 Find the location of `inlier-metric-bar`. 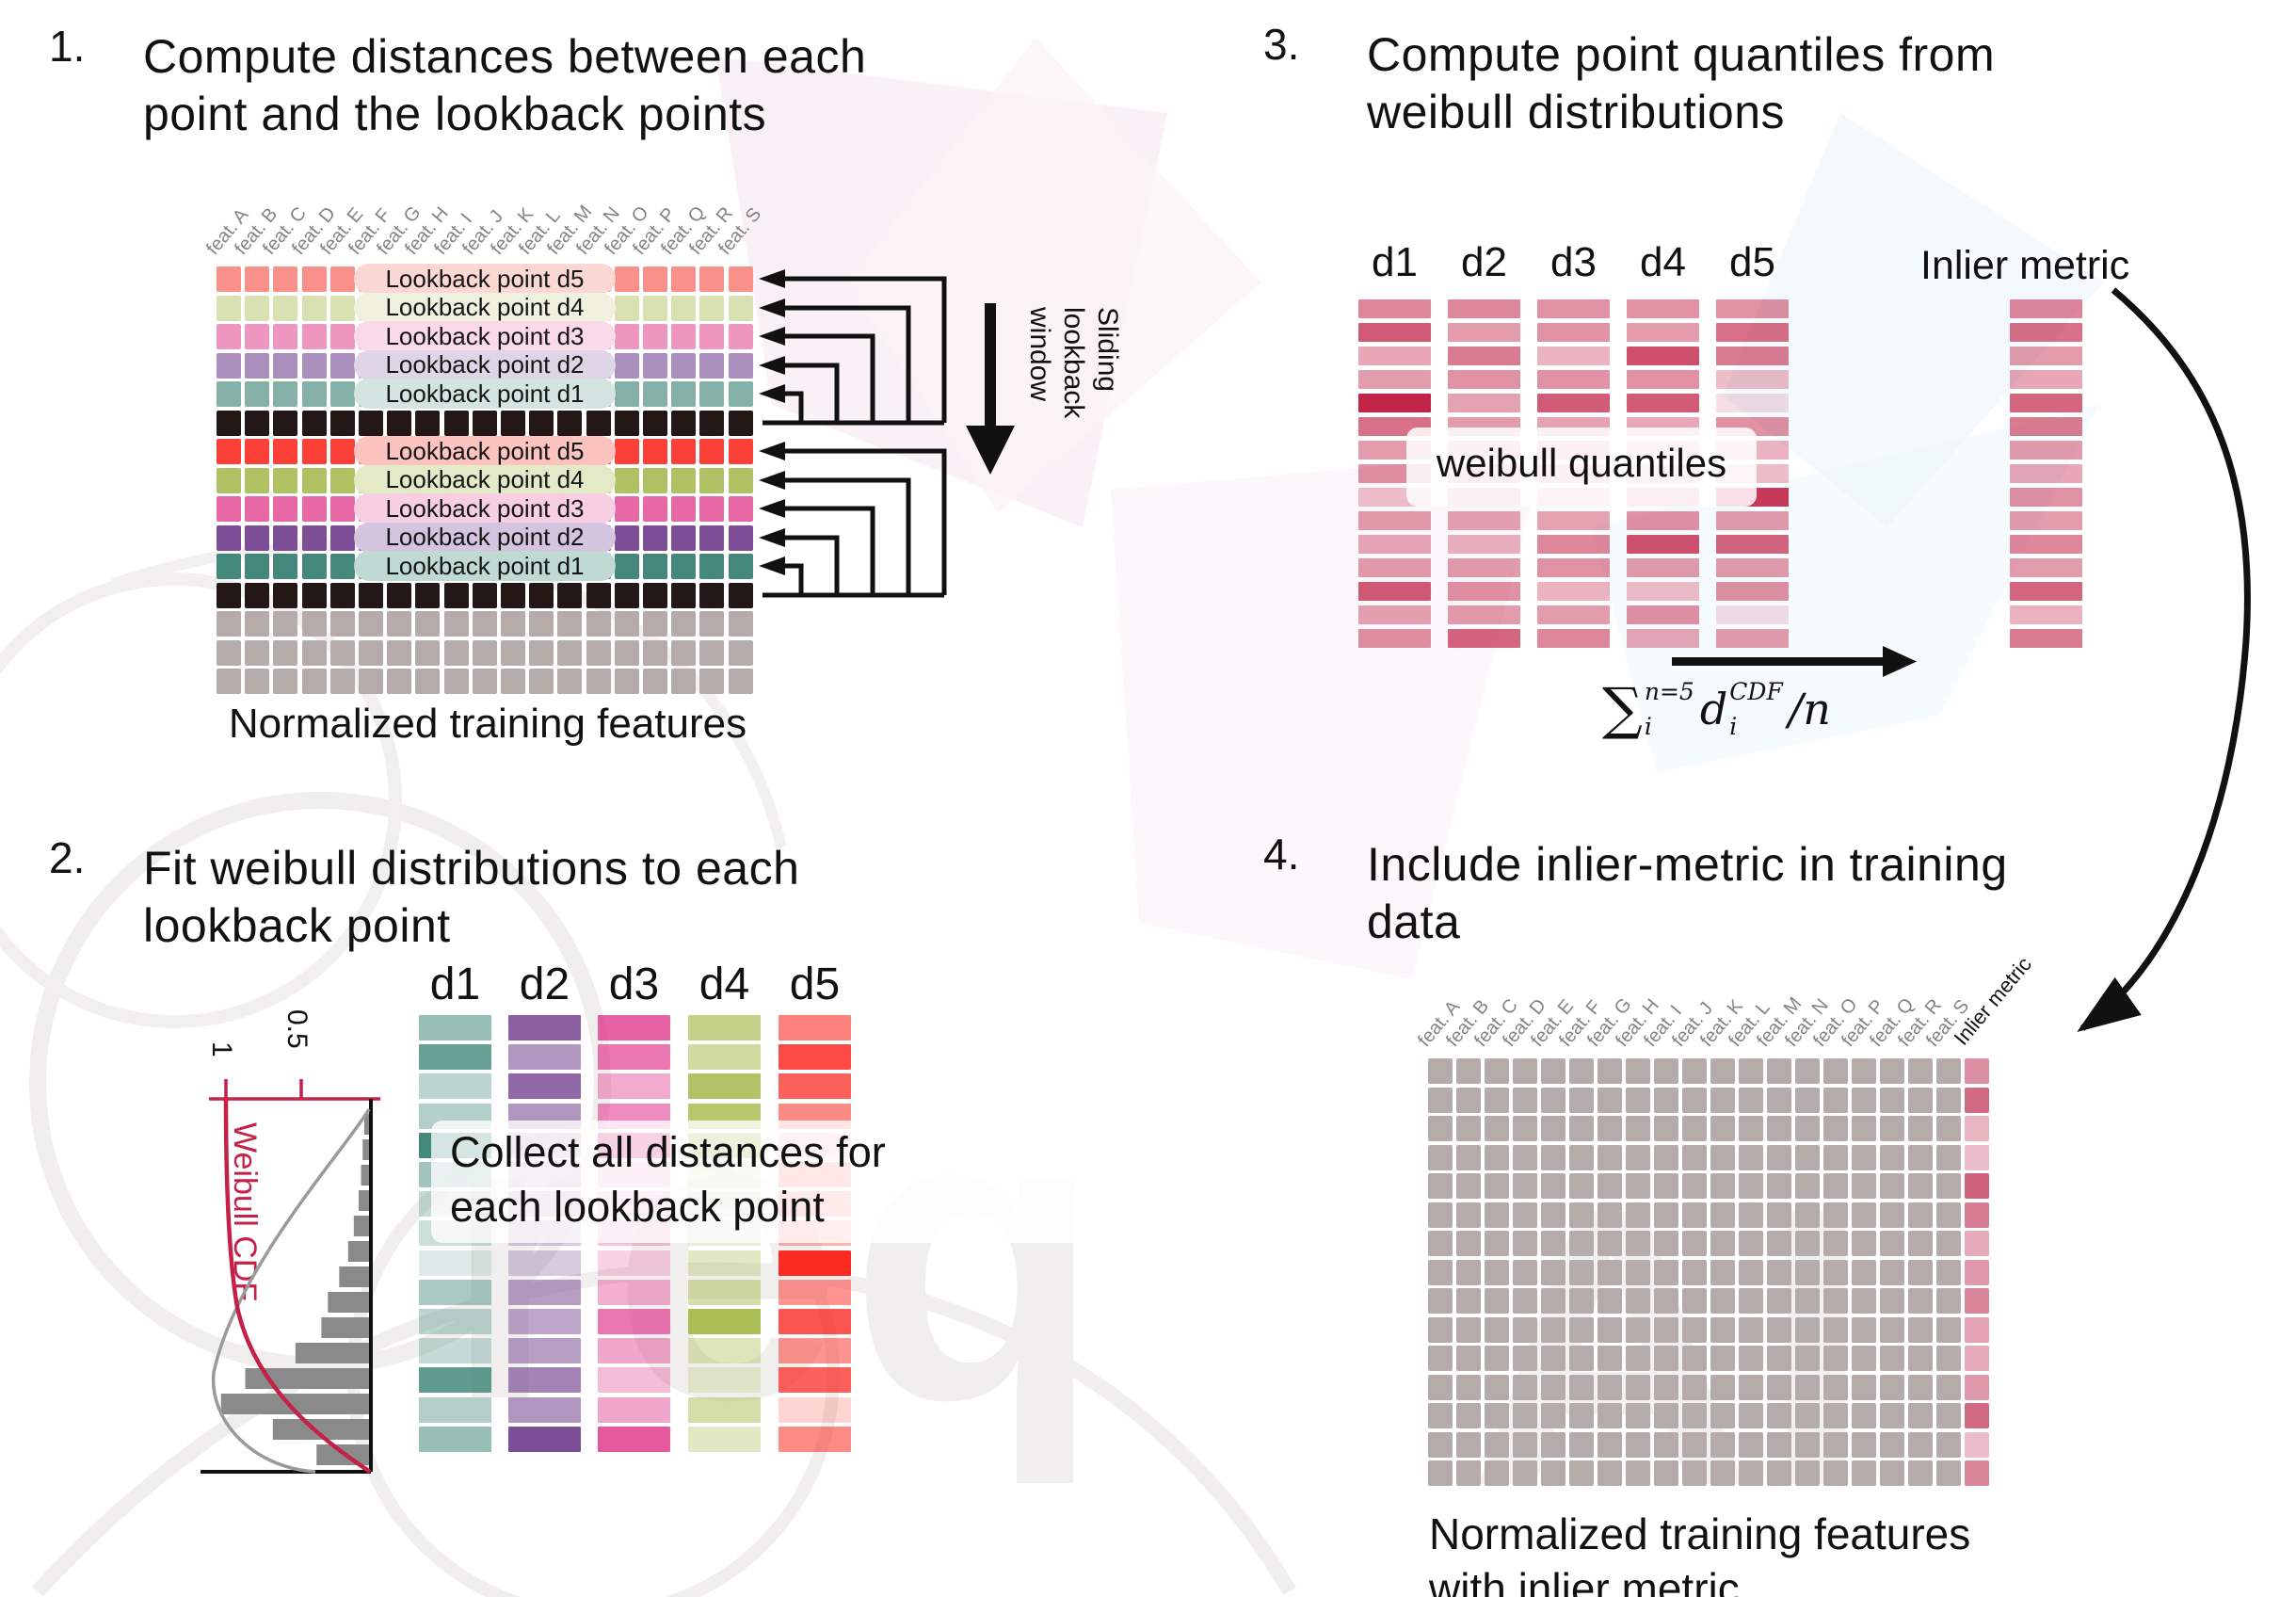

inlier-metric-bar is located at coordinates (2046, 591).